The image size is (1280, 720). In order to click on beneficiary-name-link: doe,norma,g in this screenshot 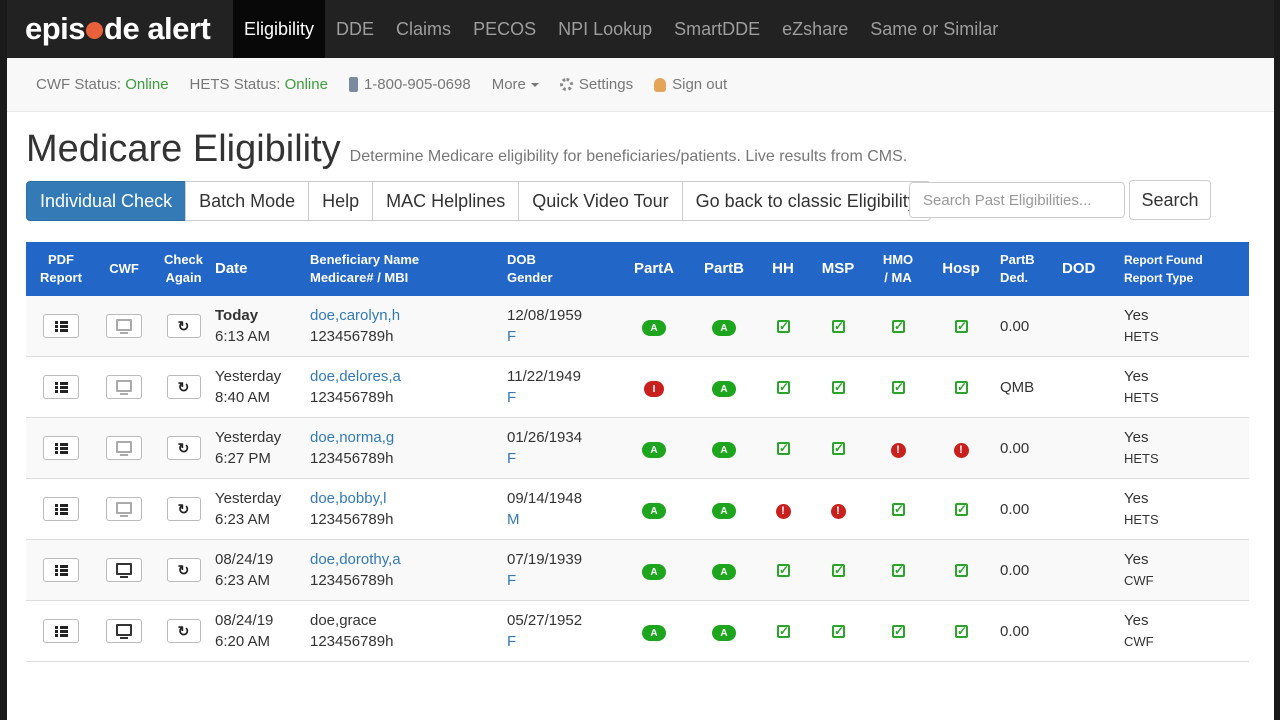, I will do `click(352, 437)`.